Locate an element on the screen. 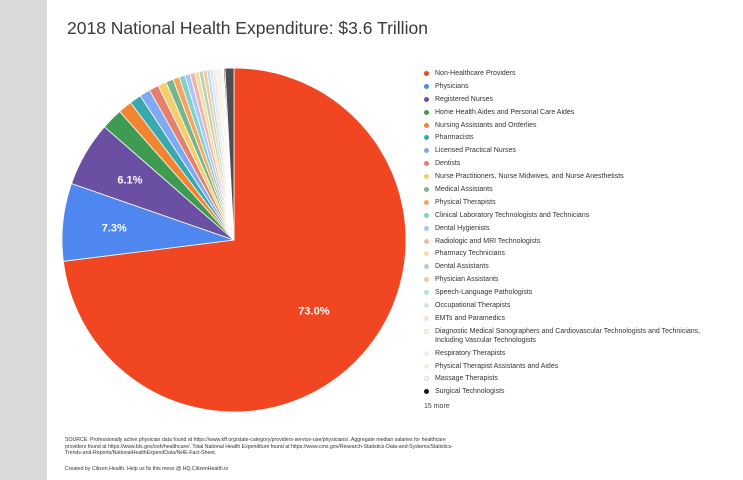 The image size is (743, 480). legend-label: Radiologic and MRI Technologists is located at coordinates (488, 241).